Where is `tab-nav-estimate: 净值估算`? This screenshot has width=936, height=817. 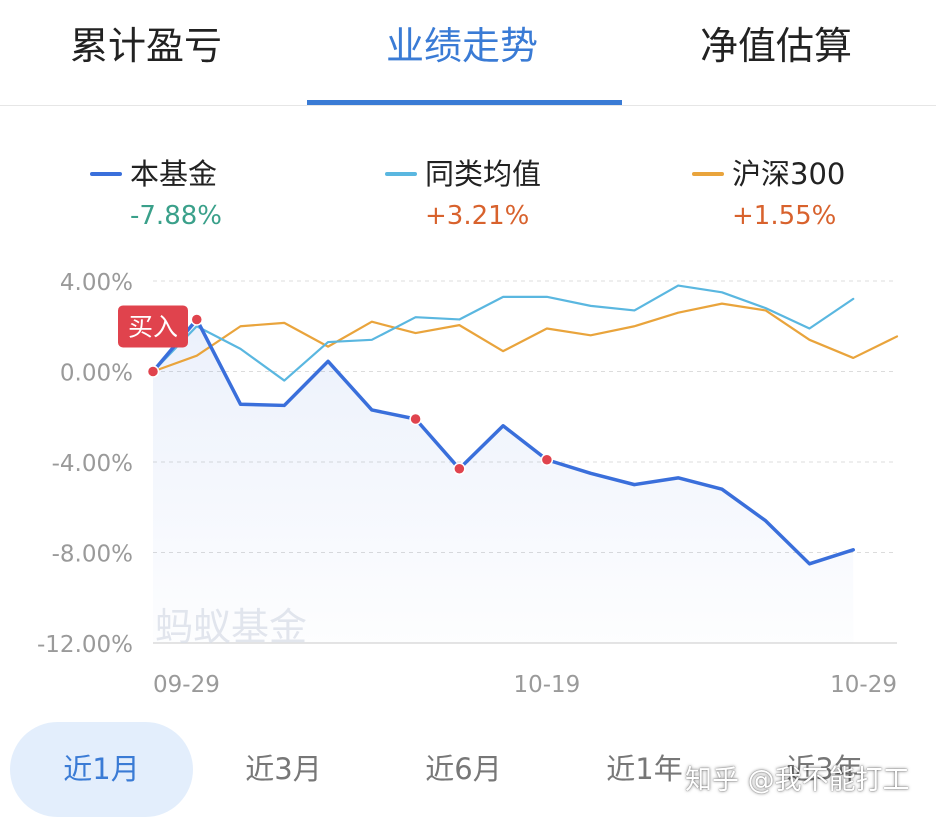
tab-nav-estimate: 净值估算 is located at coordinates (776, 46).